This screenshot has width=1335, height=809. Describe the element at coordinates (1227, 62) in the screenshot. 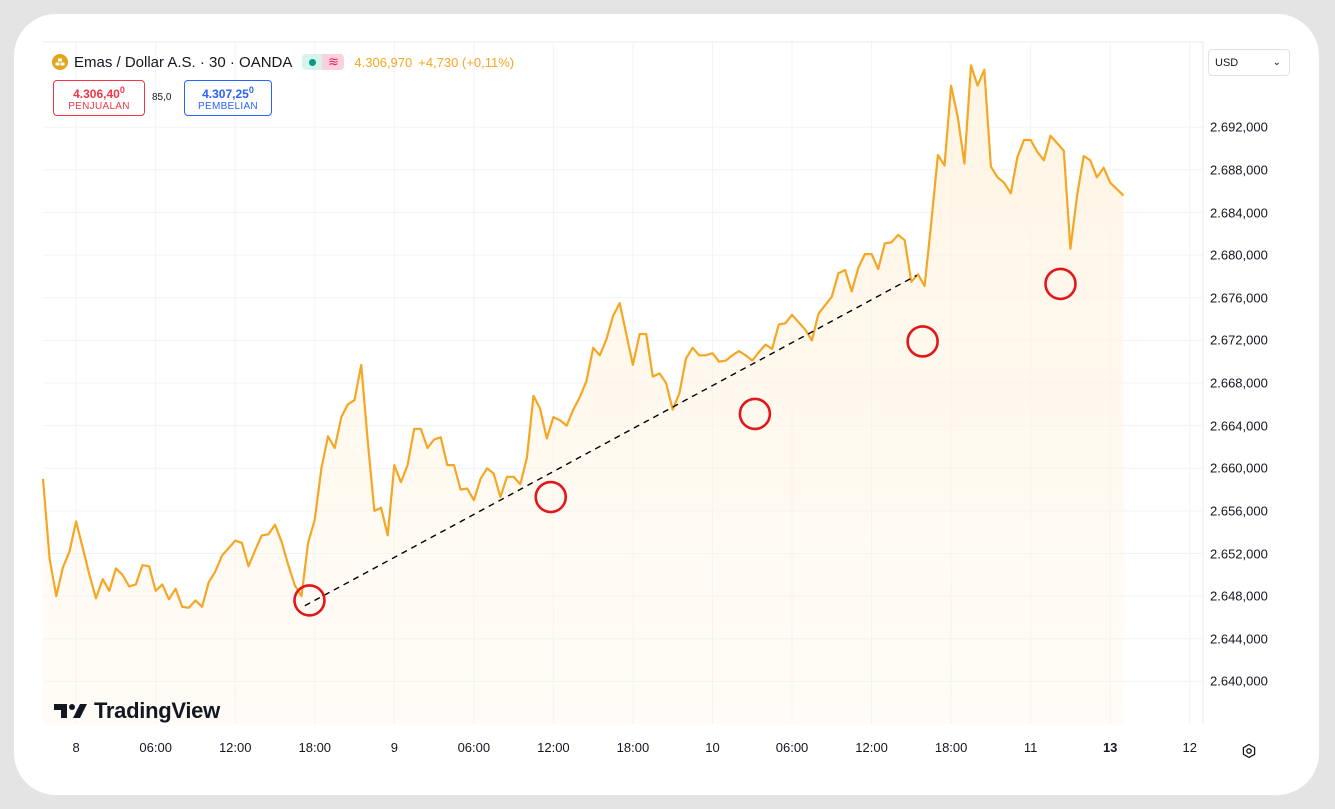

I see `currency-value: USD` at that location.